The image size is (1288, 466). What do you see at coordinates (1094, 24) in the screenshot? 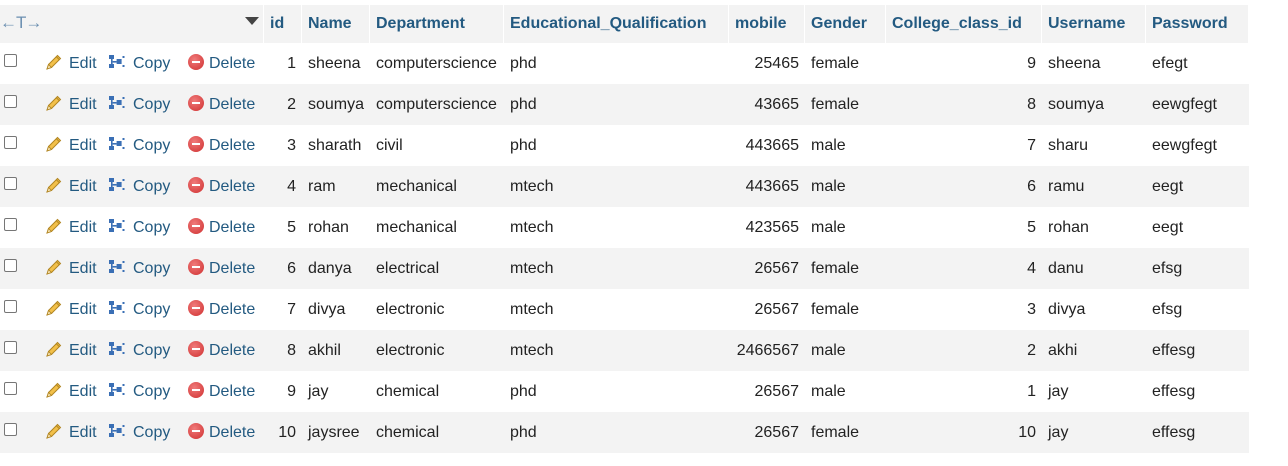
I see `column-header-username: Username` at bounding box center [1094, 24].